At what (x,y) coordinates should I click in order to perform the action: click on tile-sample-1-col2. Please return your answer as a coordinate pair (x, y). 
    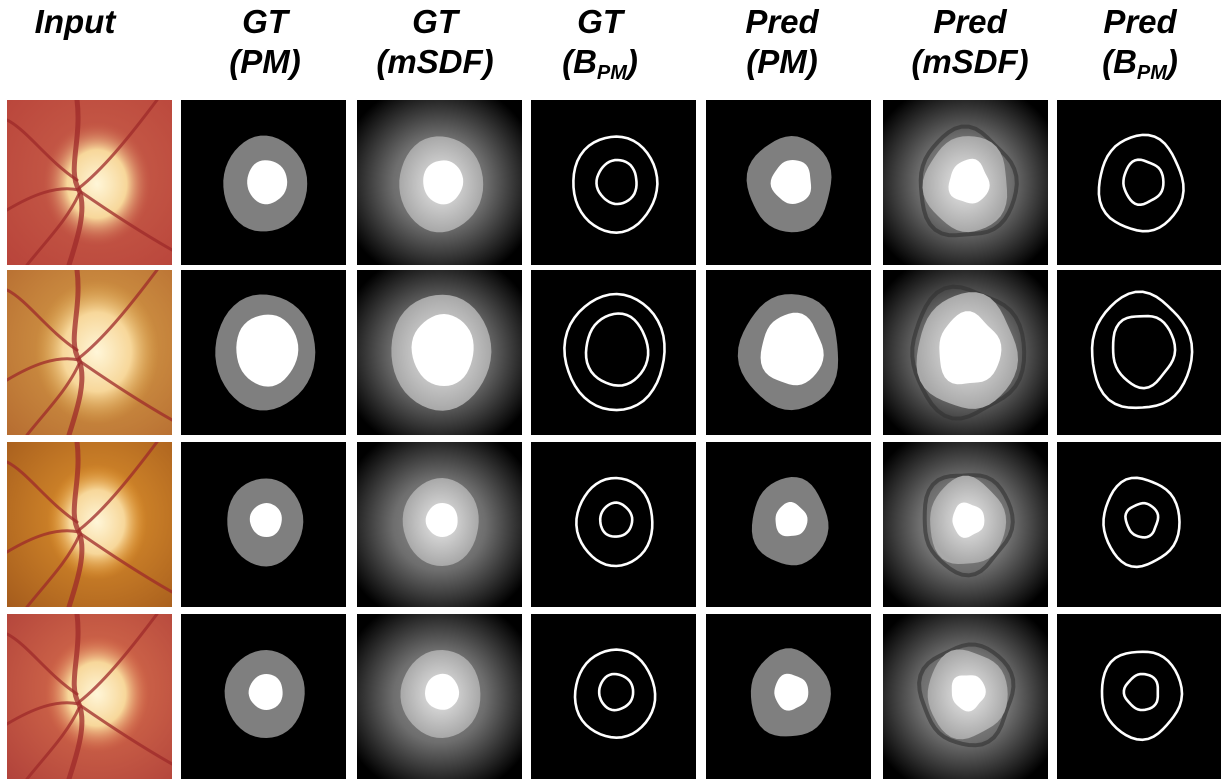
    Looking at the image, I should click on (263, 182).